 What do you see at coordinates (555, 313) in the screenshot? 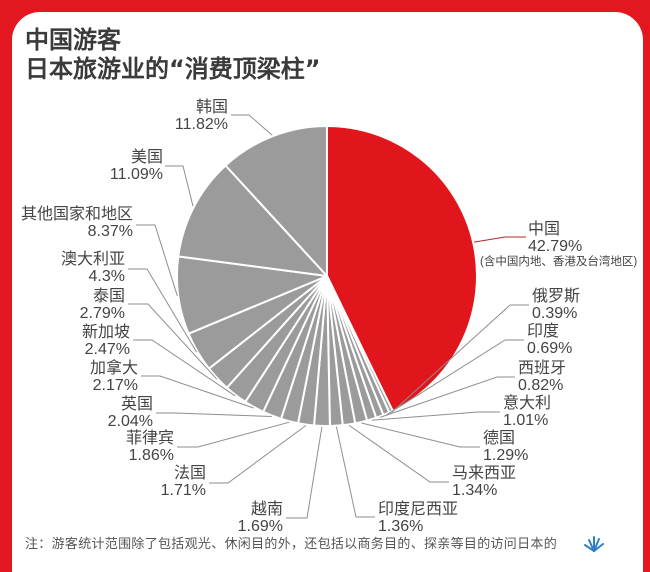
I see `label-value: 0.39%` at bounding box center [555, 313].